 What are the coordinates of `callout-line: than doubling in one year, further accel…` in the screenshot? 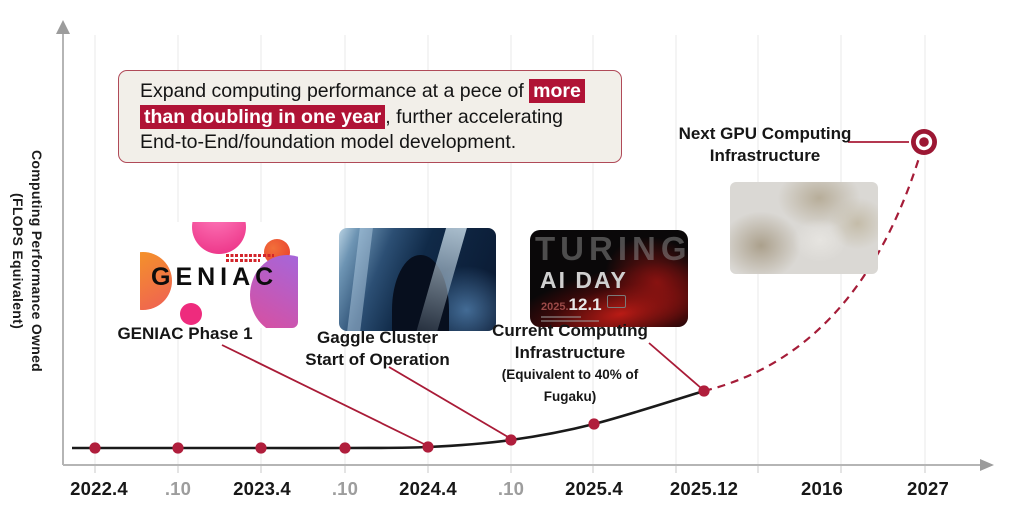 It's located at (380, 117).